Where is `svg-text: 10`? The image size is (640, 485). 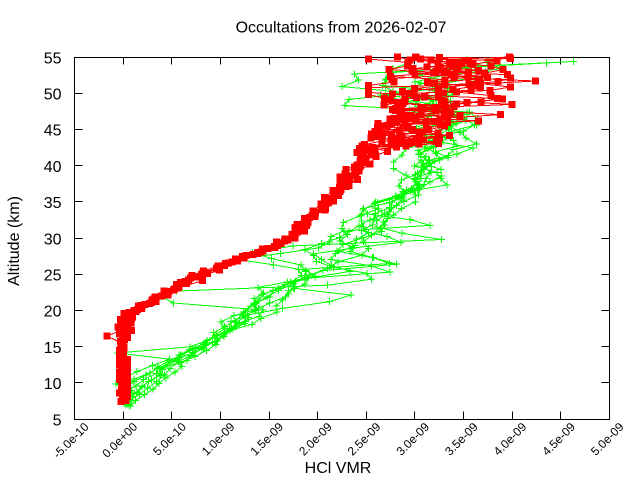 svg-text: 10 is located at coordinates (53, 384).